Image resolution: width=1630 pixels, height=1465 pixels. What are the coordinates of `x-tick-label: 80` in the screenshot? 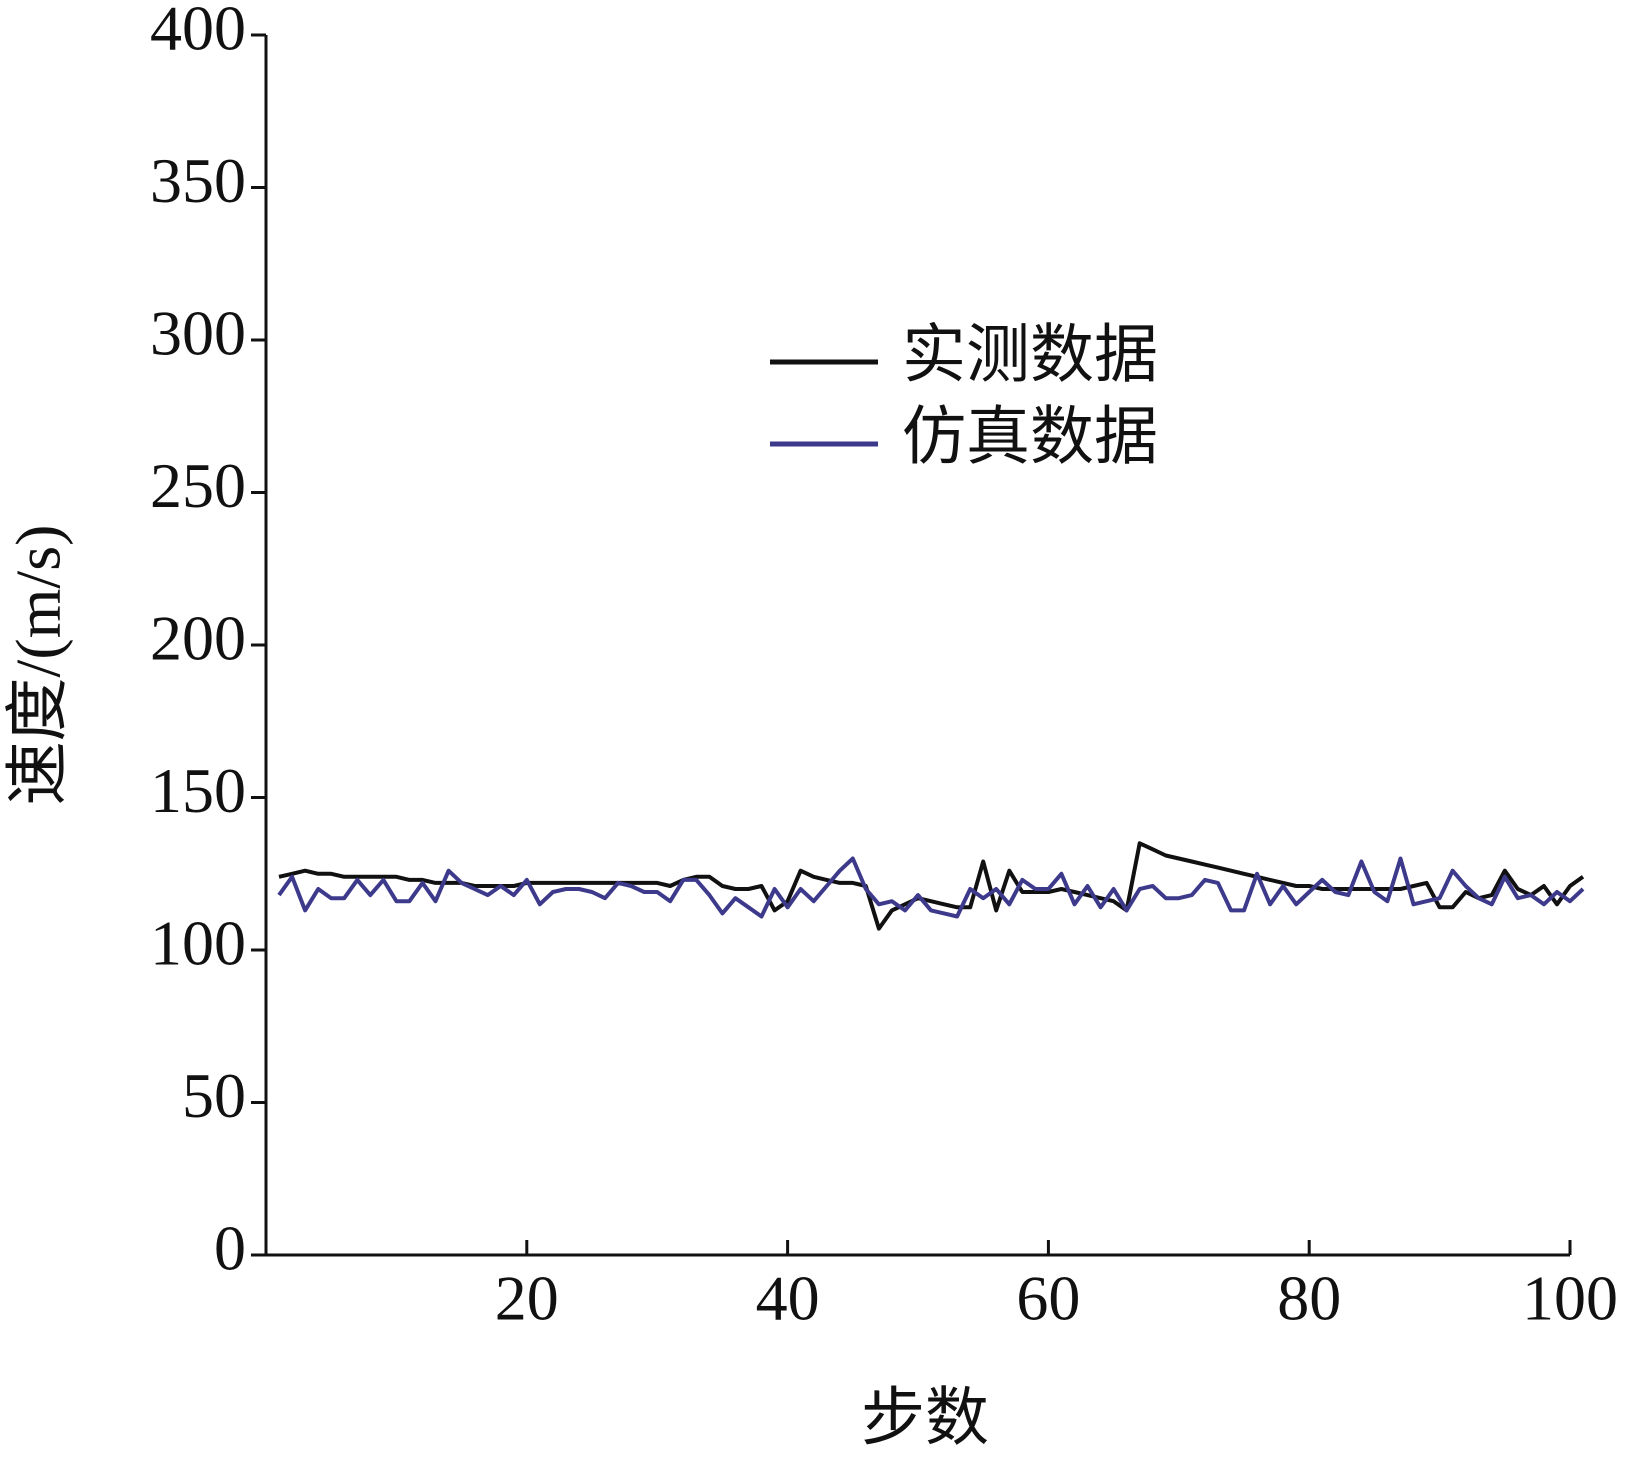 It's located at (1309, 1298).